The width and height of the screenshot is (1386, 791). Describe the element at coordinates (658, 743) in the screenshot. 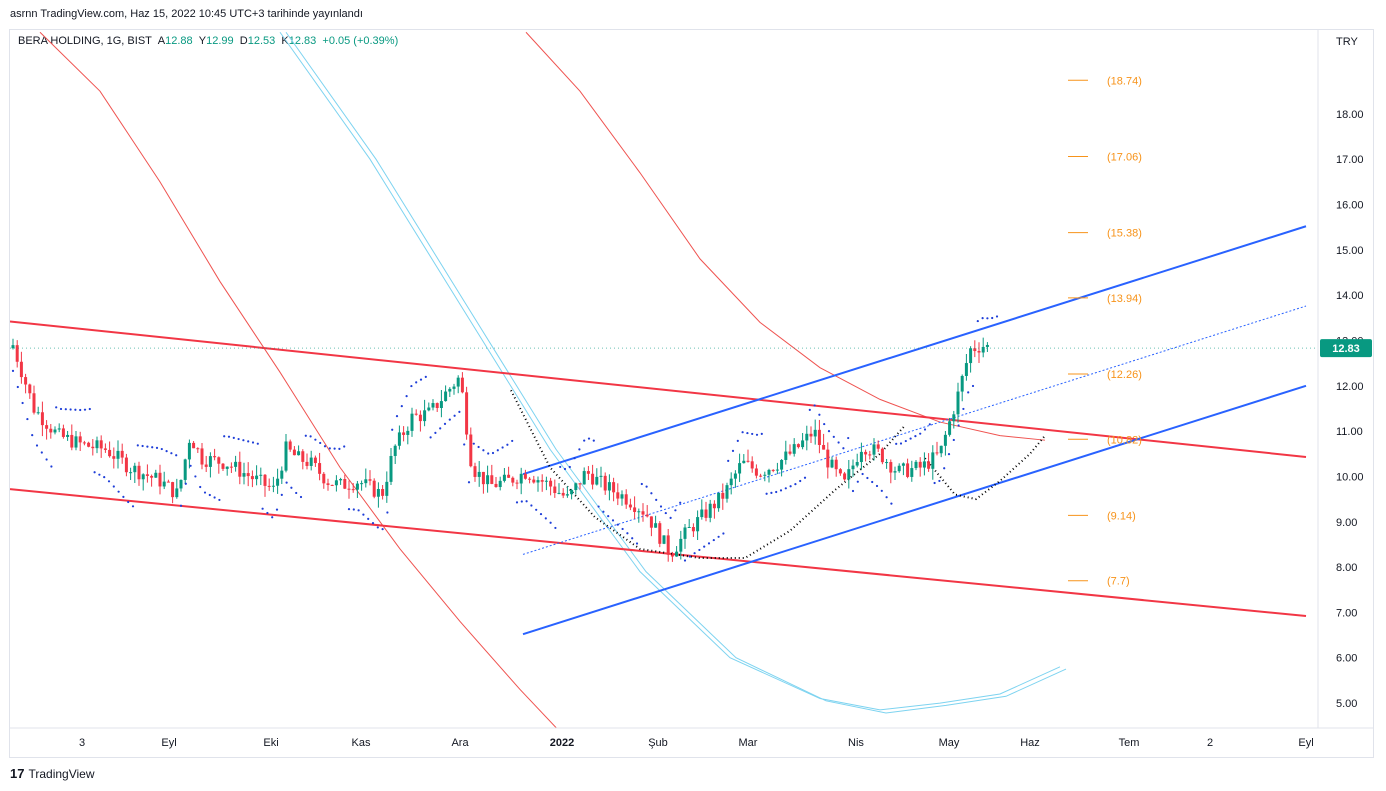

I see `x-tick-label: Şub` at that location.